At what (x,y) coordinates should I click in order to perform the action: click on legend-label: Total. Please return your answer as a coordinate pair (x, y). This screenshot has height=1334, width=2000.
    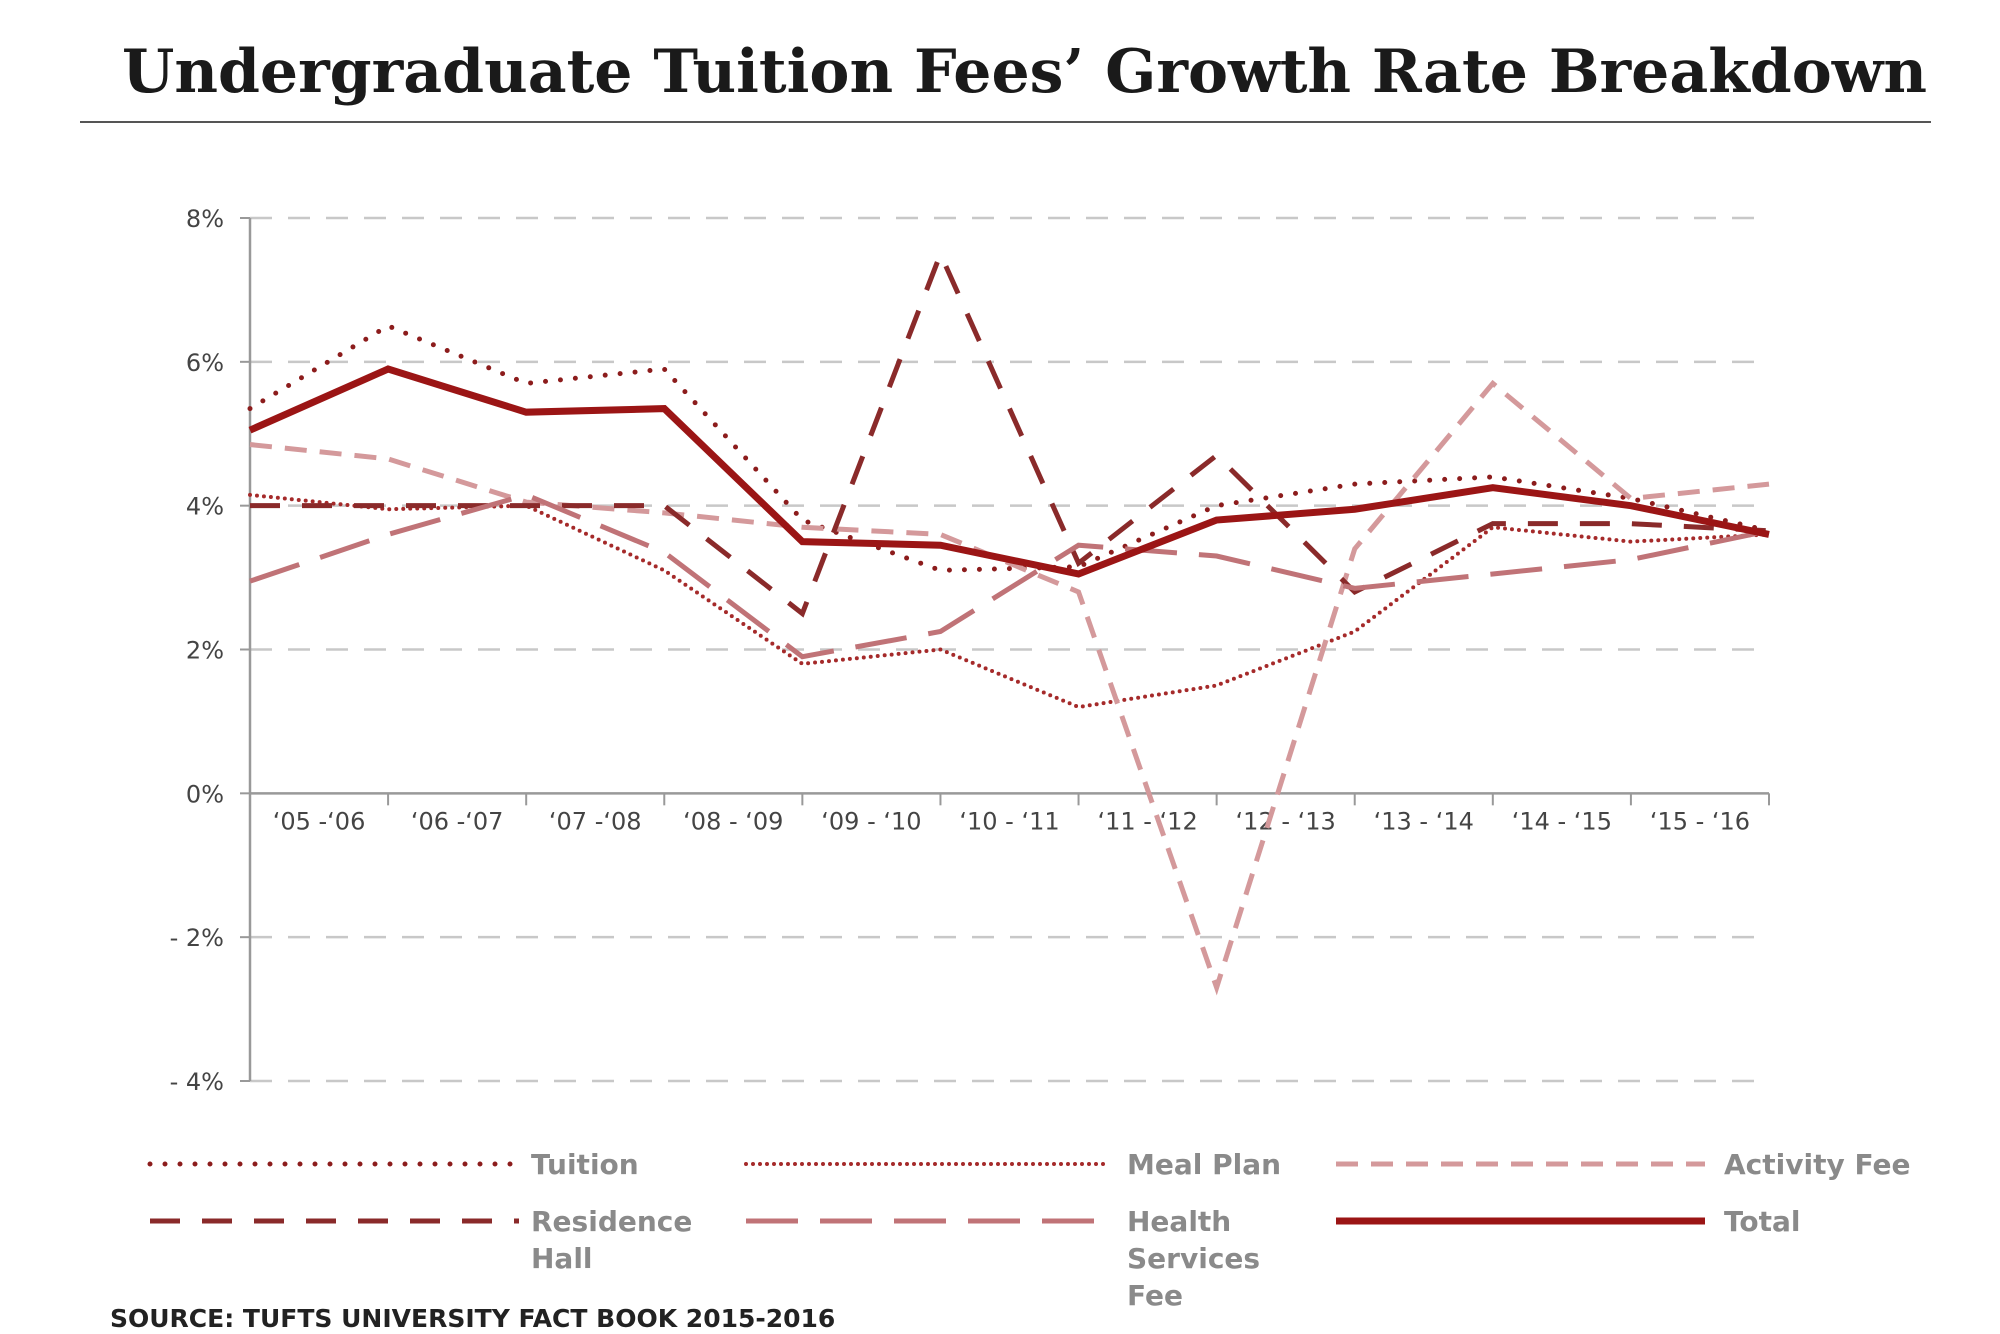
    Looking at the image, I should click on (1762, 1221).